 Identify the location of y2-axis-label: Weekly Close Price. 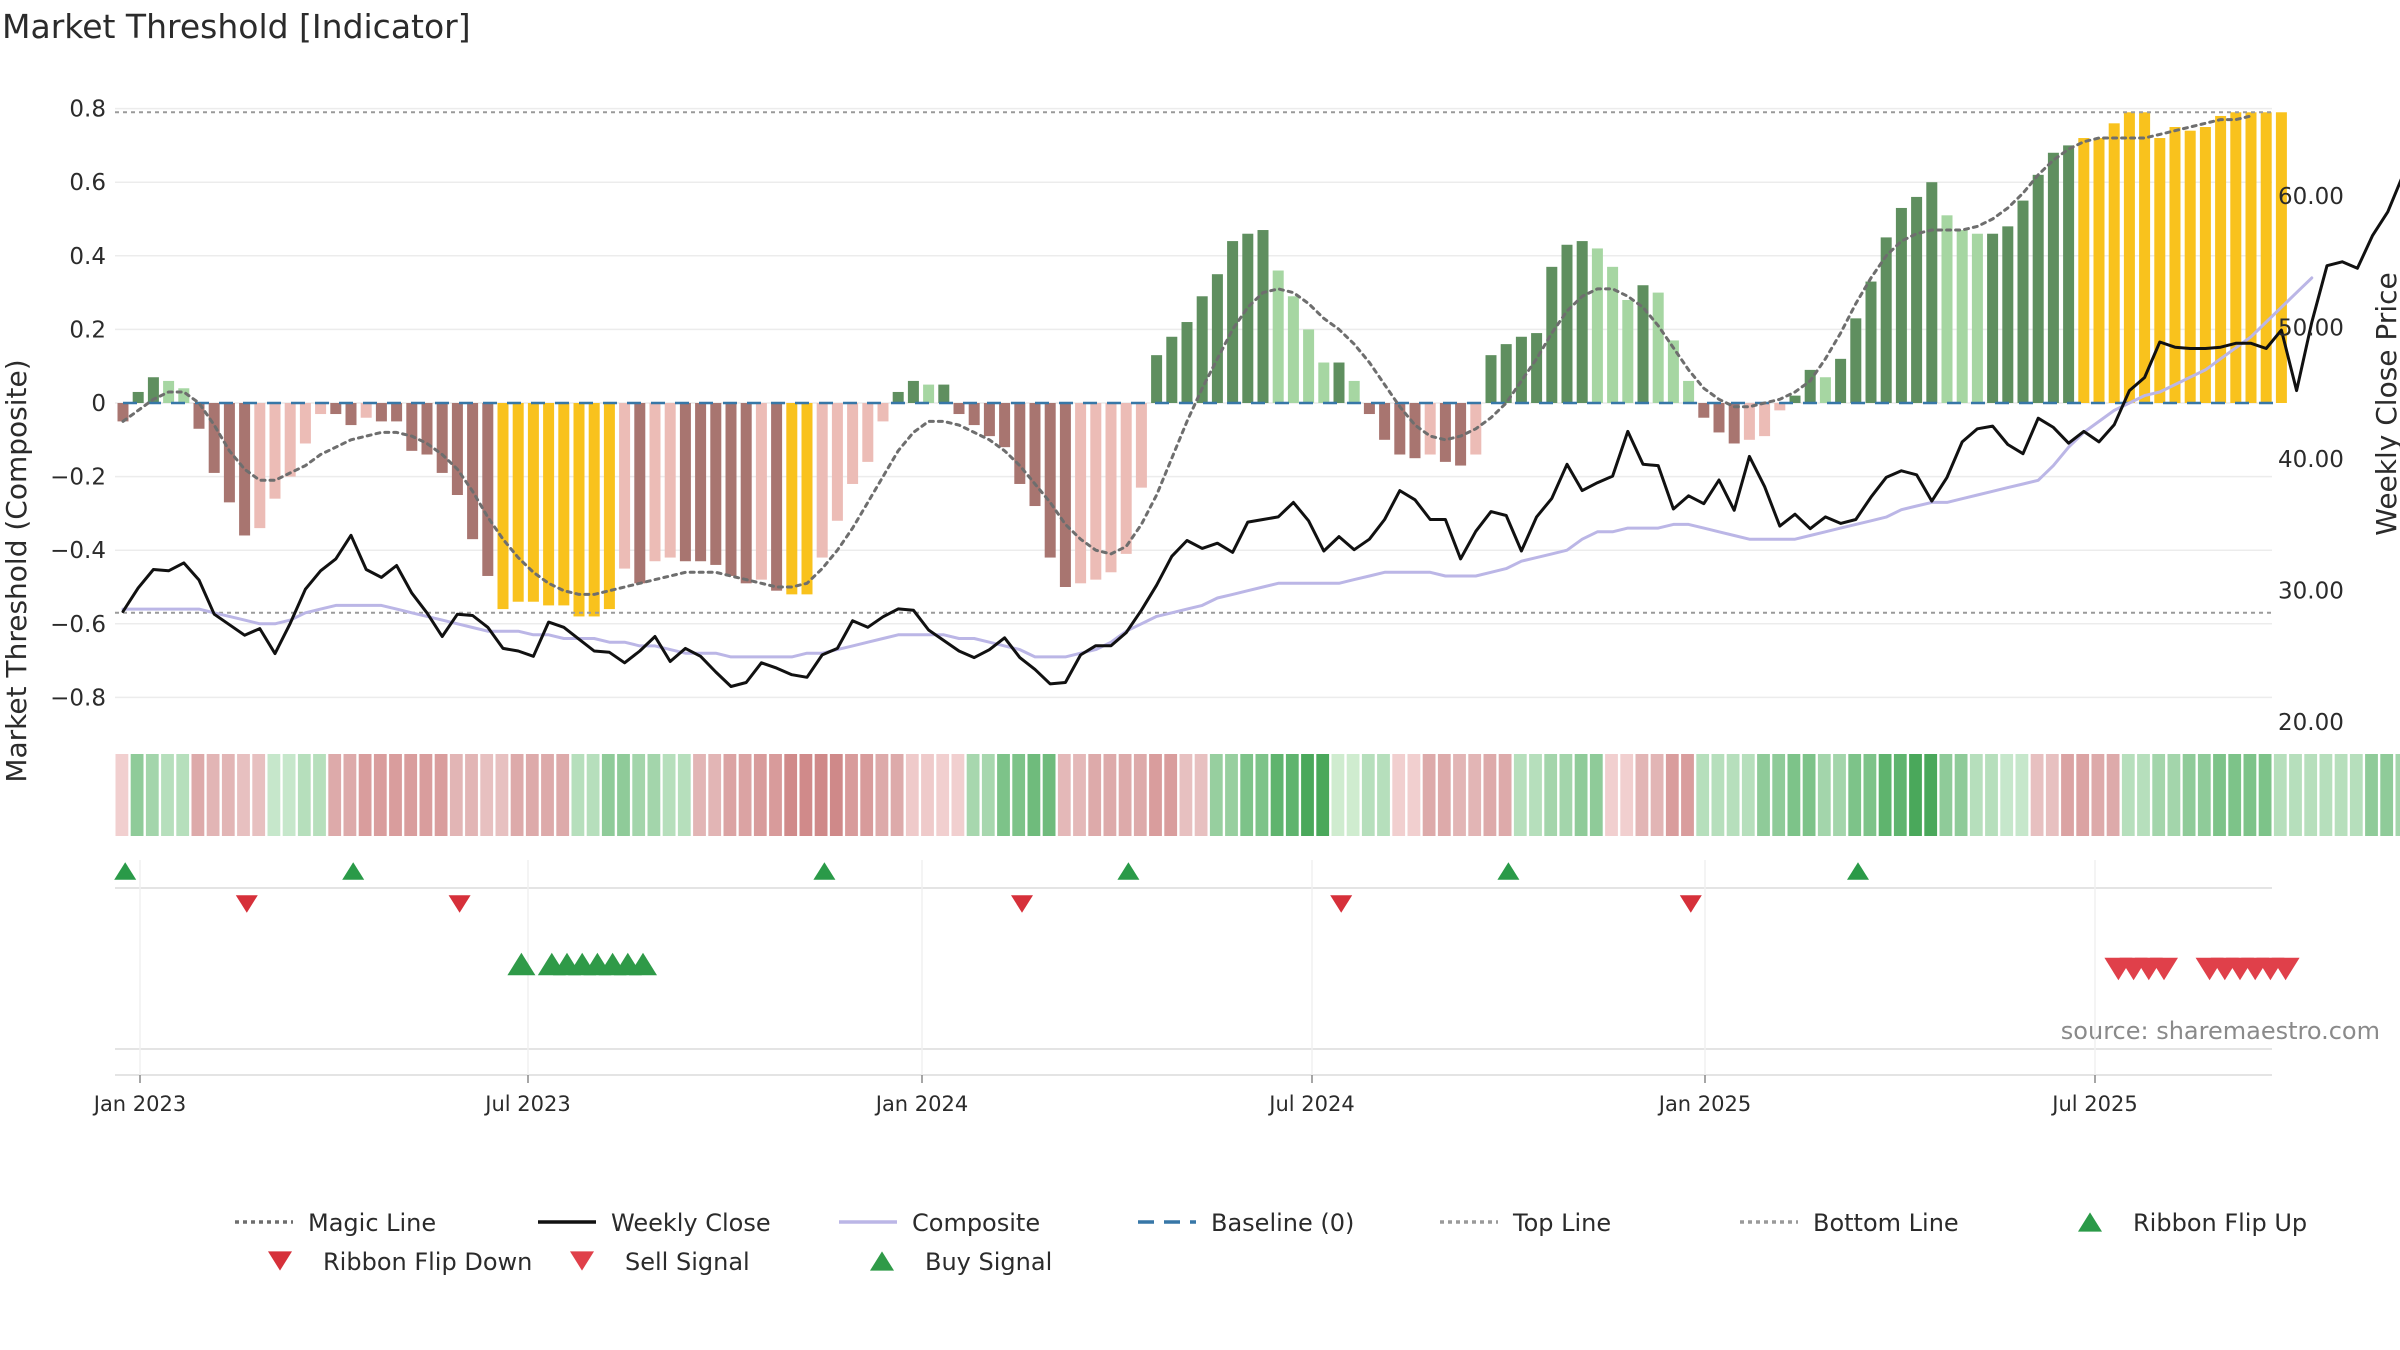
(2385, 403).